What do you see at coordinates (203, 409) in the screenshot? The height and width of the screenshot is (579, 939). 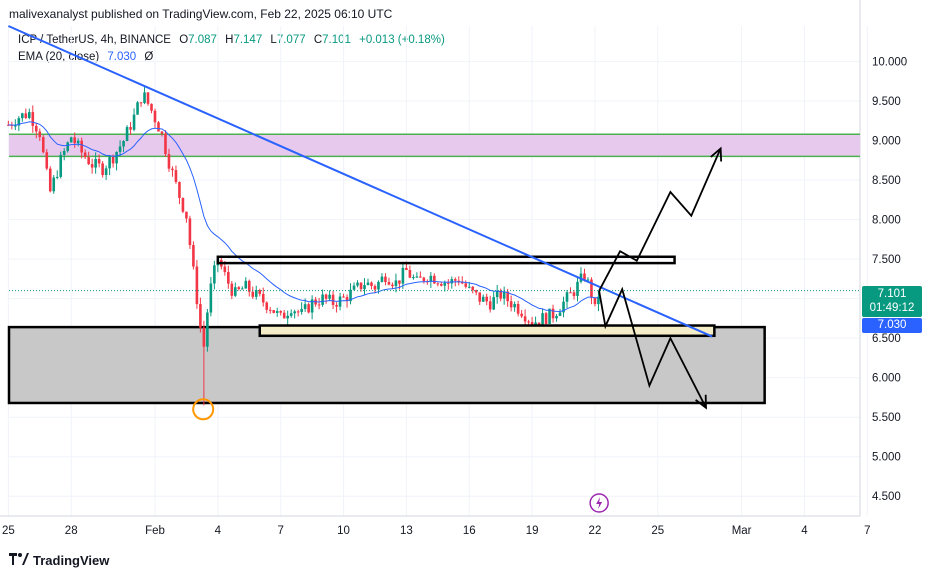 I see `swing-low-marker` at bounding box center [203, 409].